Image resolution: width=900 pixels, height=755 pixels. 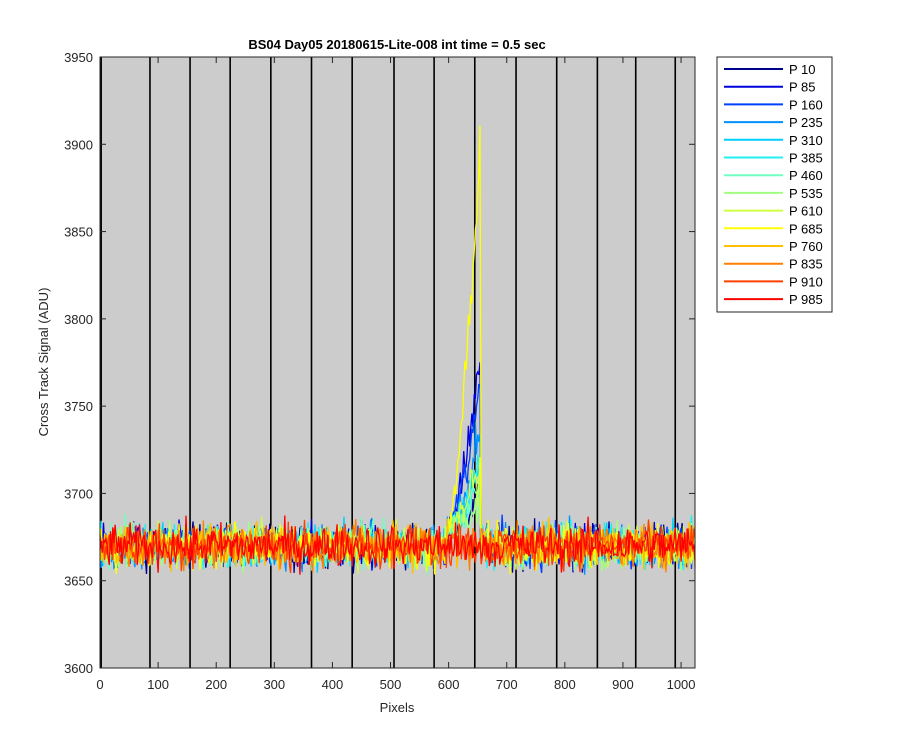 What do you see at coordinates (806, 193) in the screenshot?
I see `legend-label-7: P 535` at bounding box center [806, 193].